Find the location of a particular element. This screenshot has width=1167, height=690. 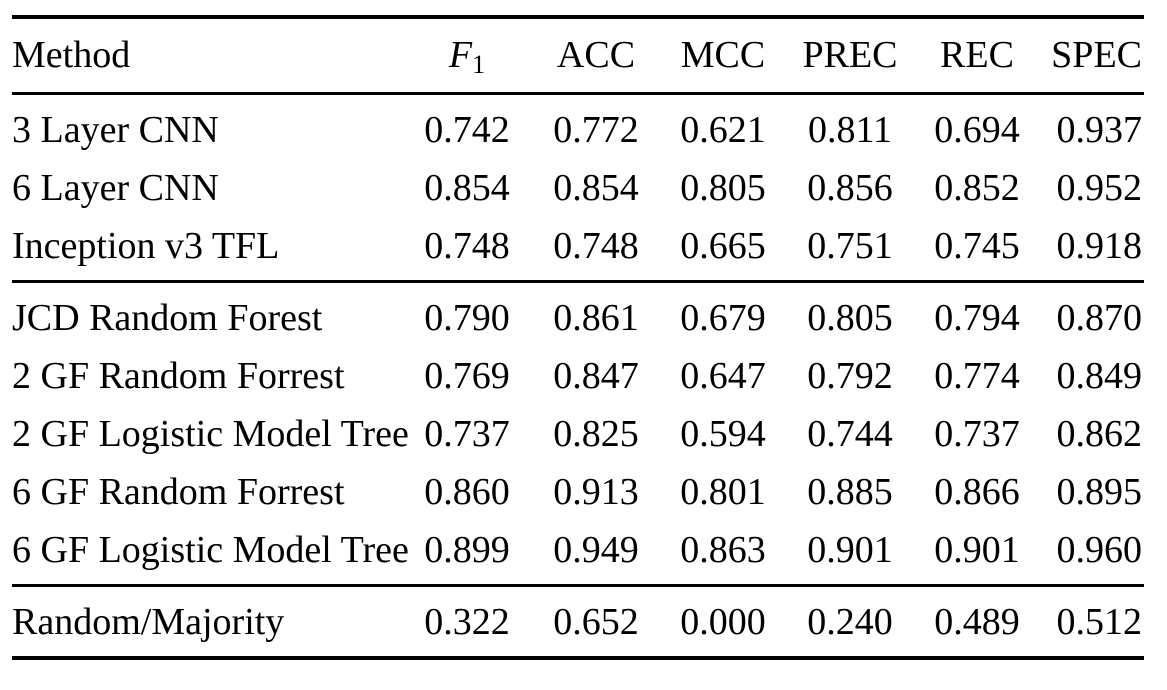

metric-cell: 0.866 is located at coordinates (977, 492).